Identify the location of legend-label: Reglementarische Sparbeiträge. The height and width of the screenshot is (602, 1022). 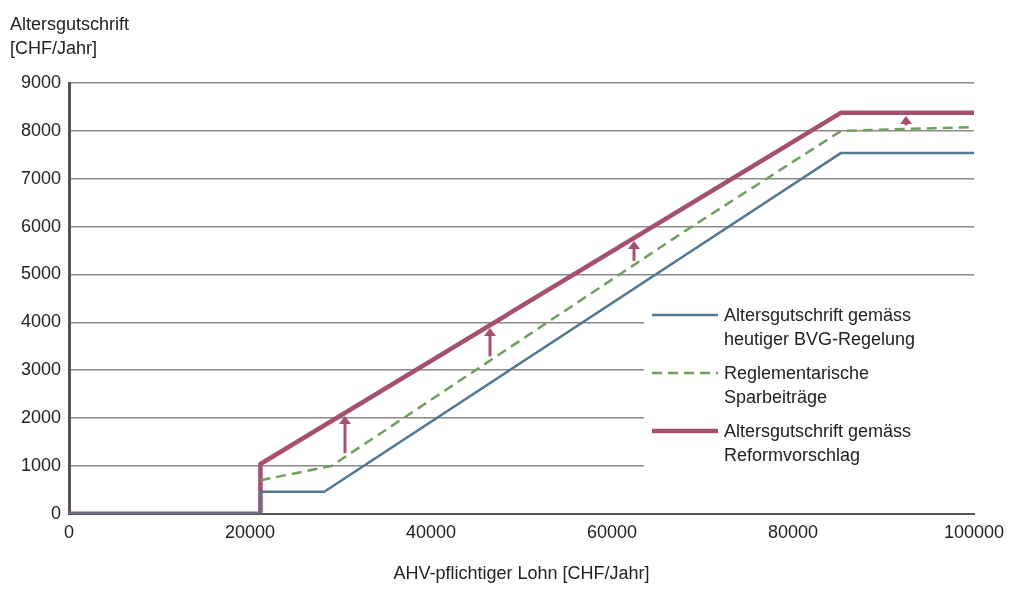
(797, 385).